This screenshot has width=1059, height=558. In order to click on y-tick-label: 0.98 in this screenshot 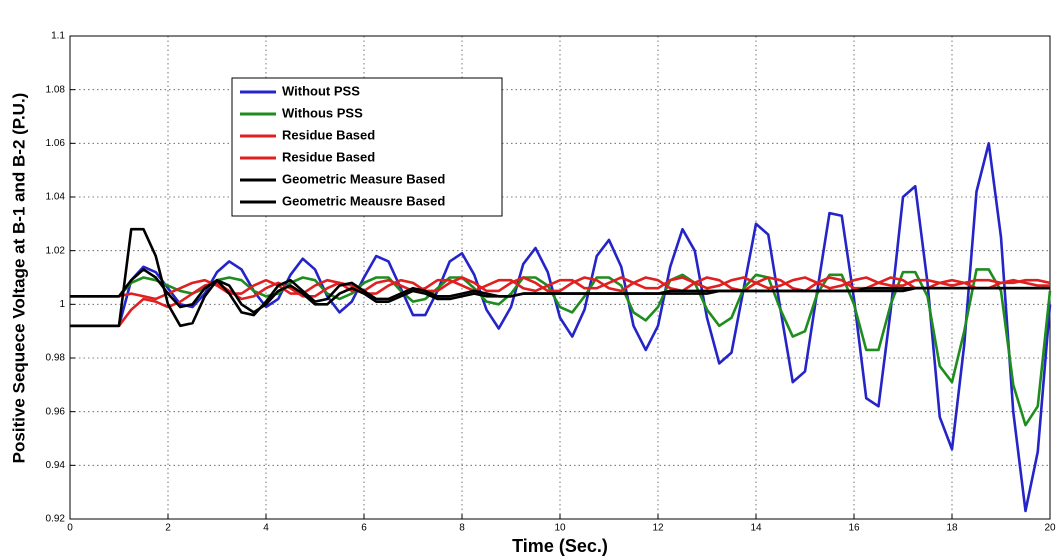, I will do `click(56, 358)`.